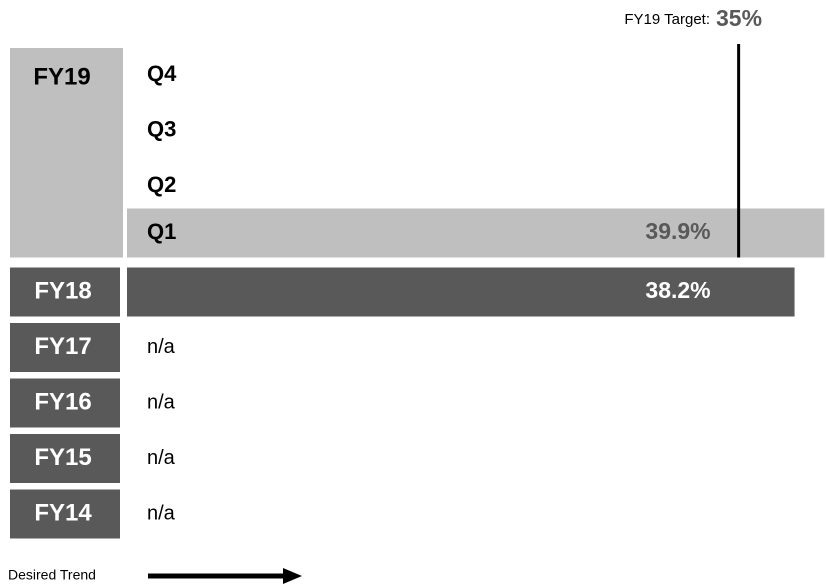 This screenshot has width=826, height=587. I want to click on group-label: FY14, so click(63, 512).